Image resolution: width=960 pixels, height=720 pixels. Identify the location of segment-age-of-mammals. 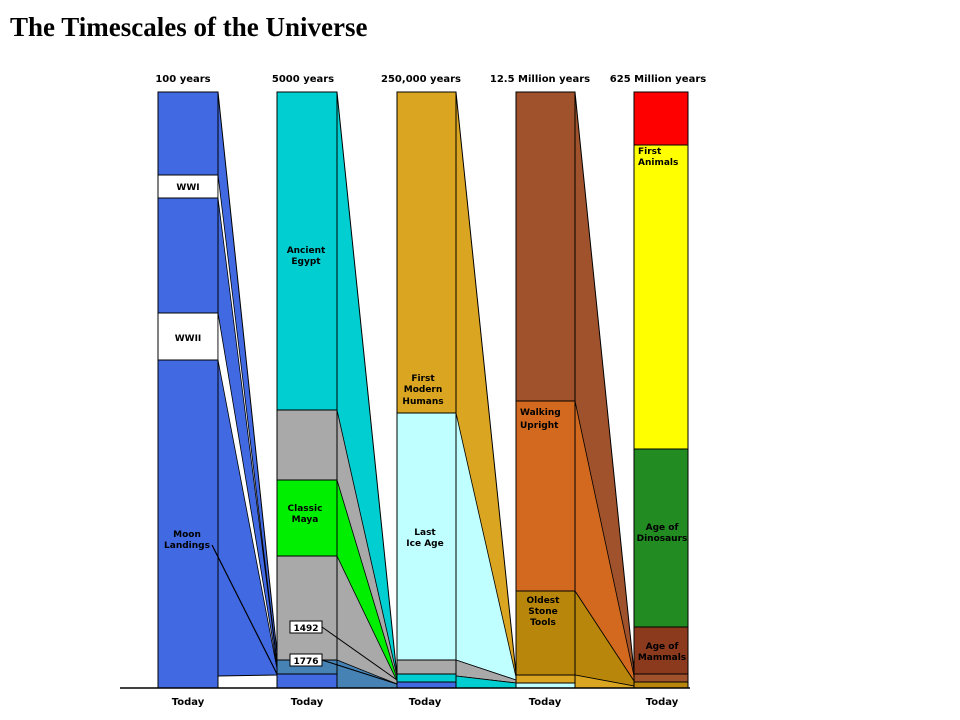
(661, 650).